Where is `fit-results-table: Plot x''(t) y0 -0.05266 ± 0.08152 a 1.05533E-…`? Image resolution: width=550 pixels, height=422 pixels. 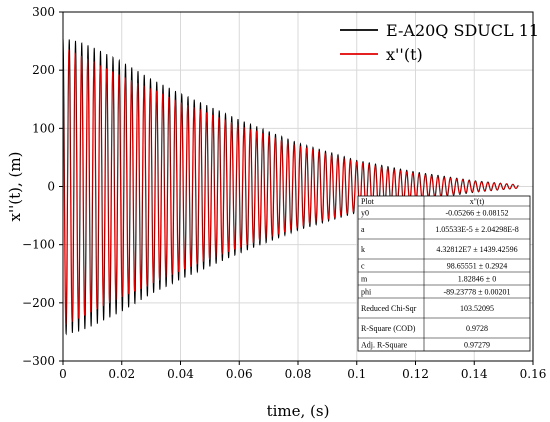 fit-results-table: Plot x''(t) y0 -0.05266 ± 0.08152 a 1.05533E-… is located at coordinates (444, 273).